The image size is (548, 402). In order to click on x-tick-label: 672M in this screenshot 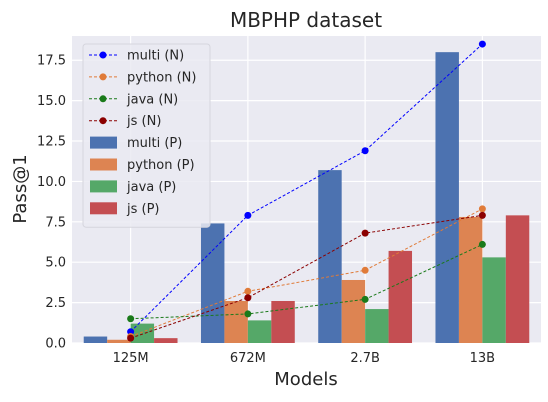, I will do `click(248, 358)`.